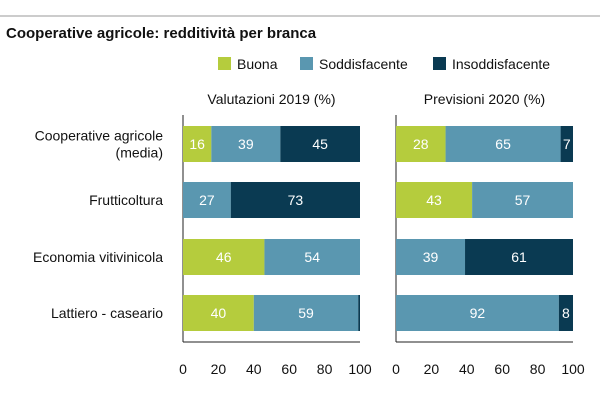  I want to click on bar-label-p1-r4-soddisfacente: 59, so click(306, 313).